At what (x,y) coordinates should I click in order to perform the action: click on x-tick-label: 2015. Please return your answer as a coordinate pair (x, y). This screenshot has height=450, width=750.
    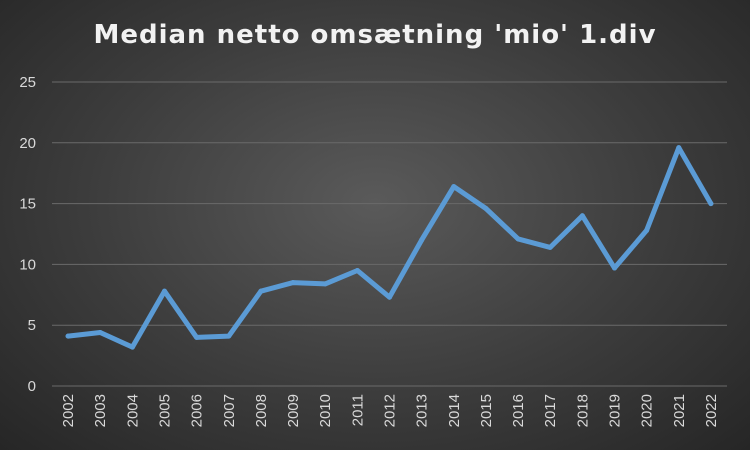
    Looking at the image, I should click on (486, 410).